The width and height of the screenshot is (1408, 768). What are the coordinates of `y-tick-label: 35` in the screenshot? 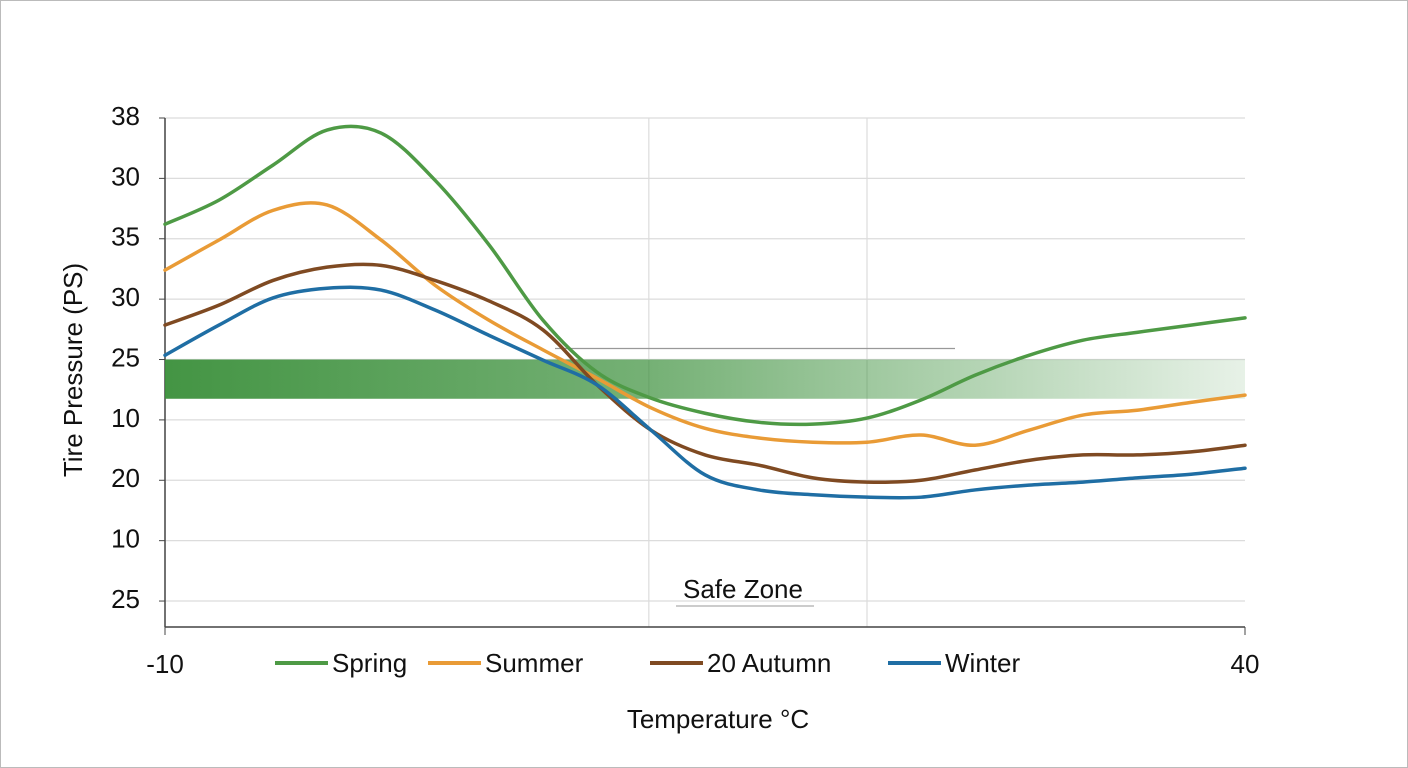 It's located at (125, 237).